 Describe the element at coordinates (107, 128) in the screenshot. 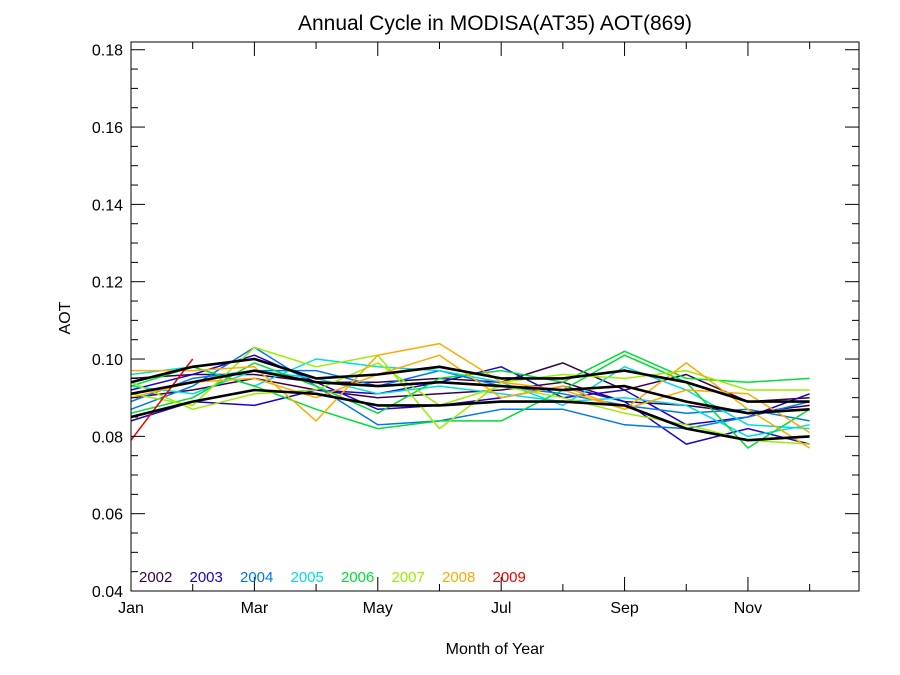

I see `y-tick-label: 0.16` at that location.